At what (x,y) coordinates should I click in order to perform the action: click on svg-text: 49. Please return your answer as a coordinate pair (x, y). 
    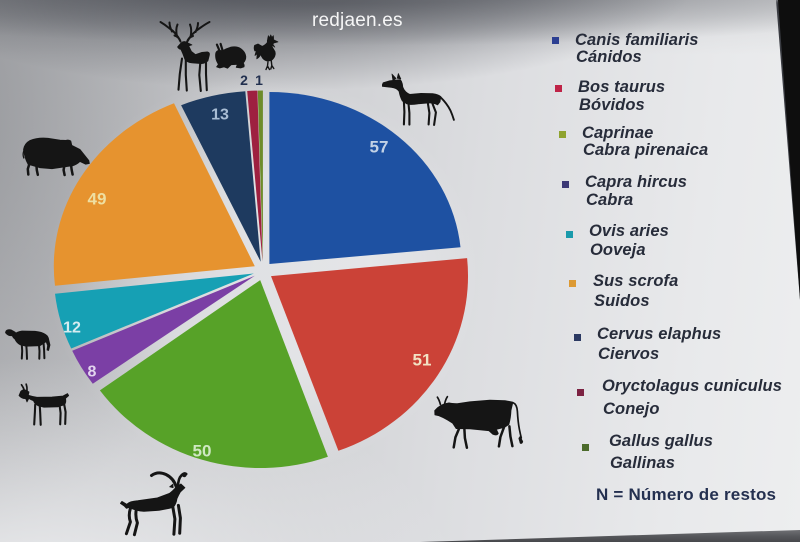
    Looking at the image, I should click on (97, 199).